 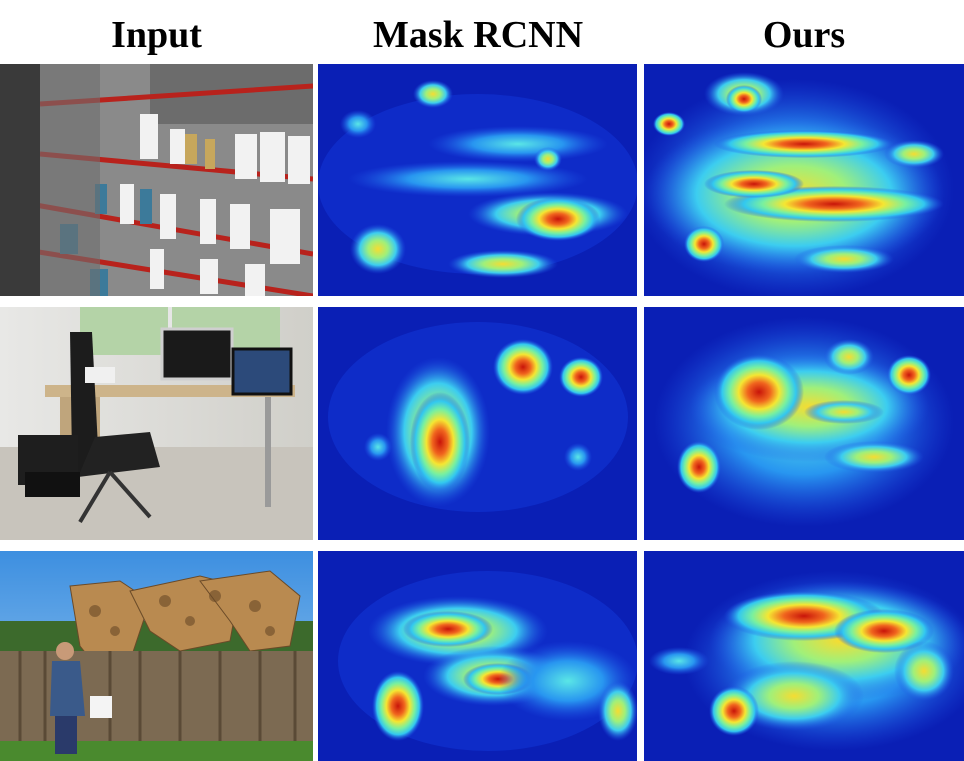 What do you see at coordinates (804, 656) in the screenshot?
I see `ours-heatmap-giraffes` at bounding box center [804, 656].